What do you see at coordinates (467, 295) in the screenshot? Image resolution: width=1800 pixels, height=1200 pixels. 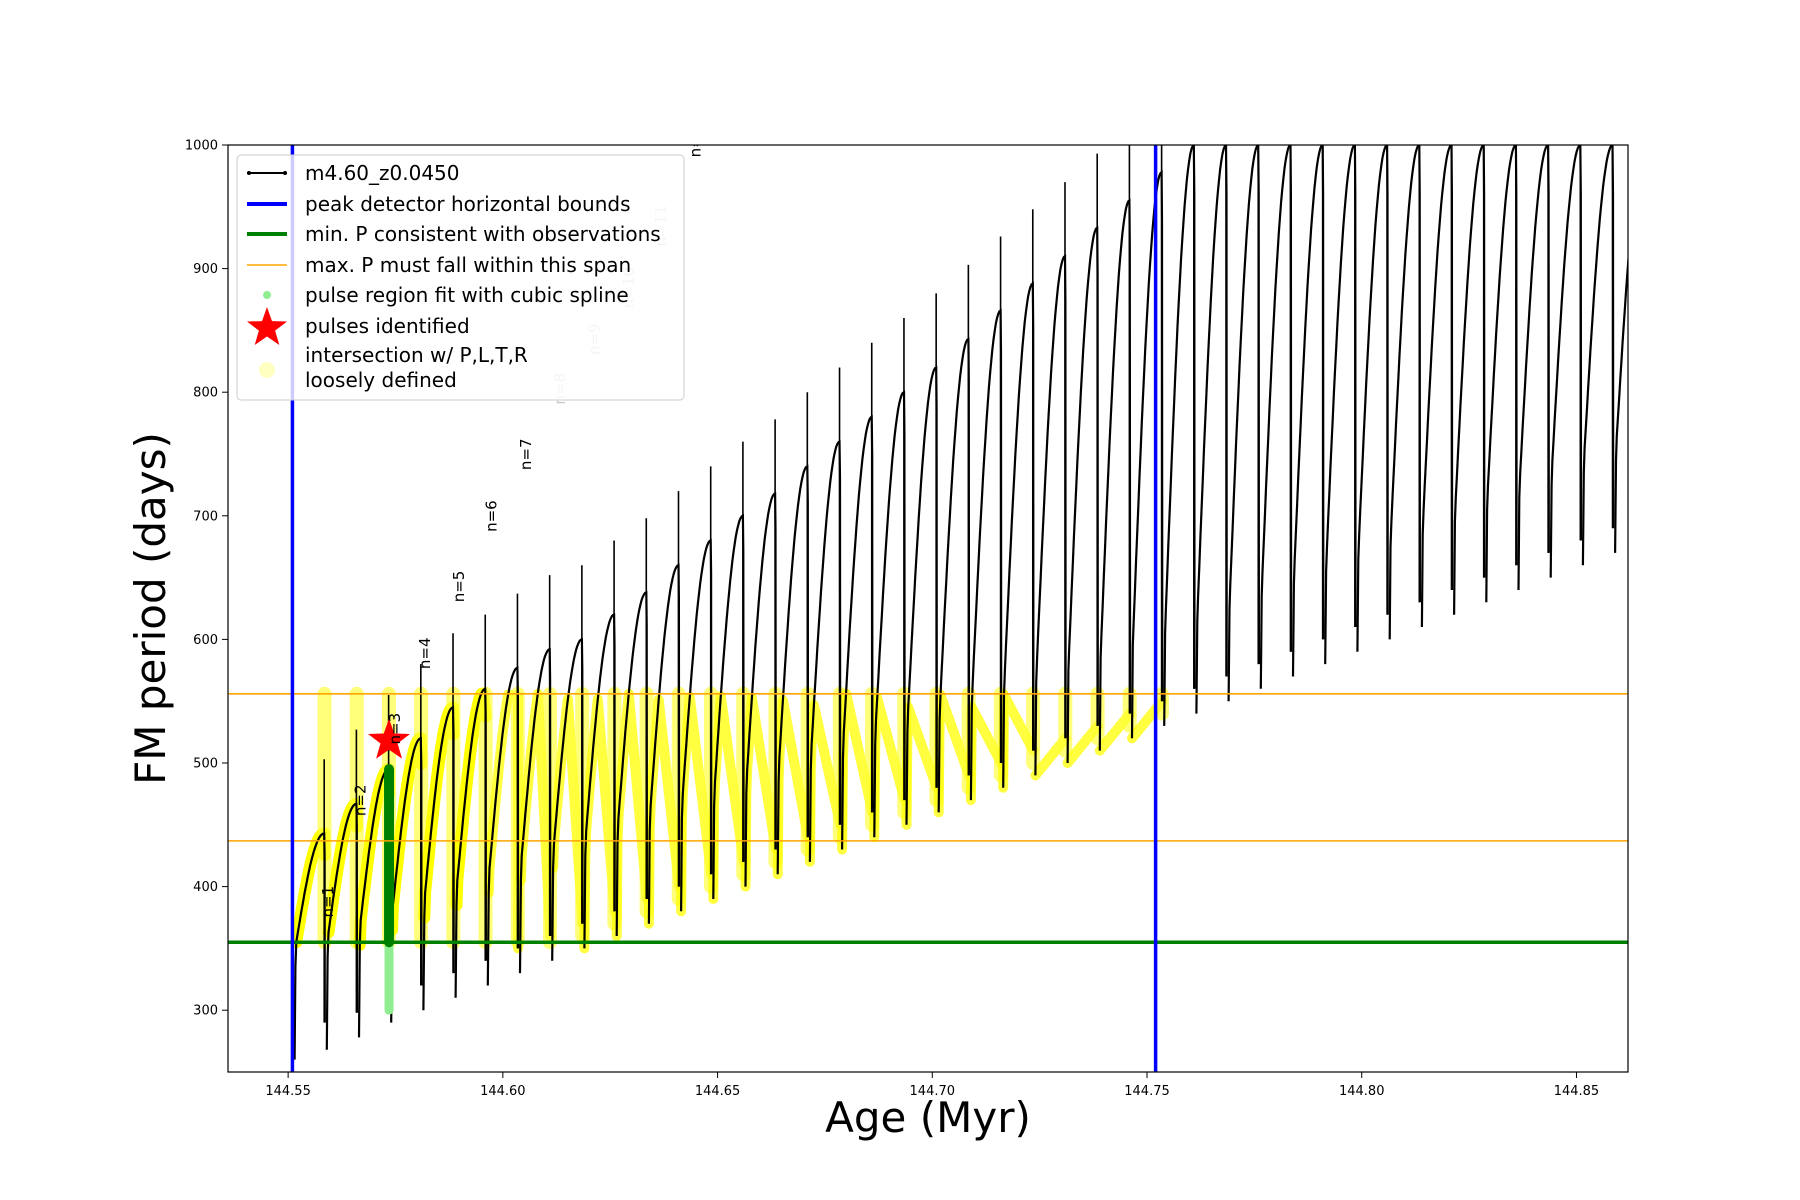 I see `legend-label-5: pulse region fit with cubic spline` at bounding box center [467, 295].